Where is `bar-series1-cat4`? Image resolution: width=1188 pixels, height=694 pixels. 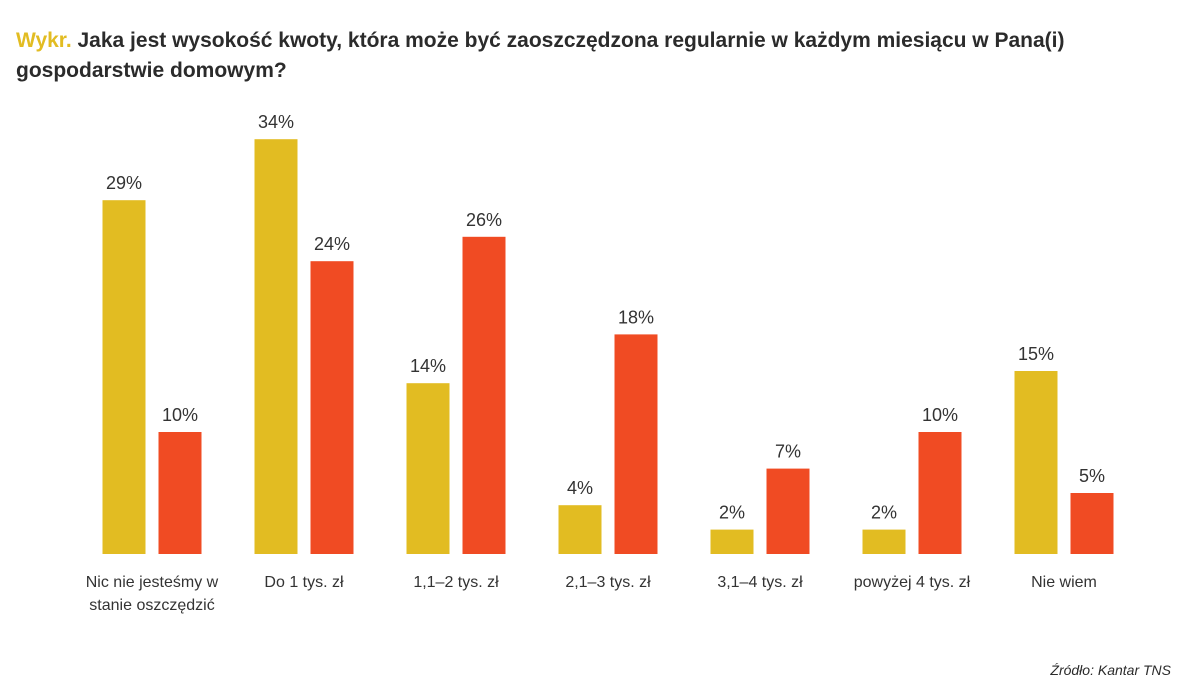 bar-series1-cat4 is located at coordinates (580, 529).